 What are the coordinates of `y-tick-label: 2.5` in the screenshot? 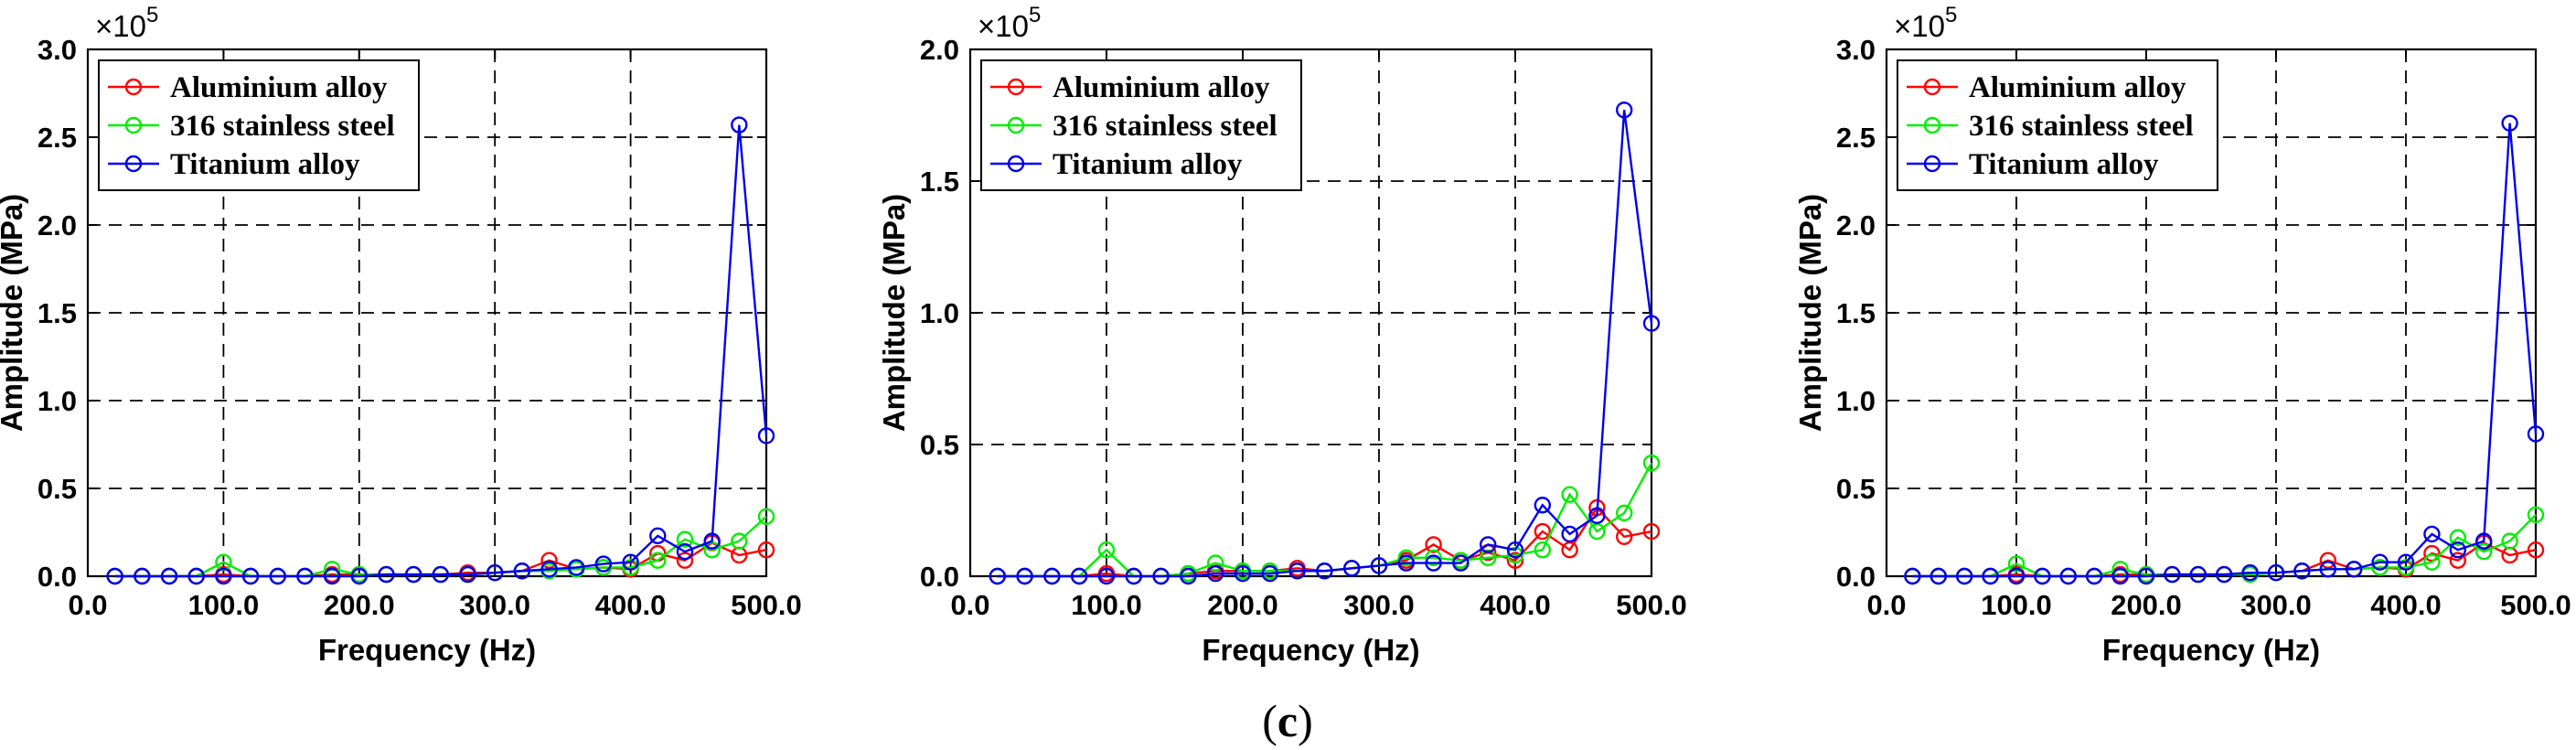 It's located at (57, 138).